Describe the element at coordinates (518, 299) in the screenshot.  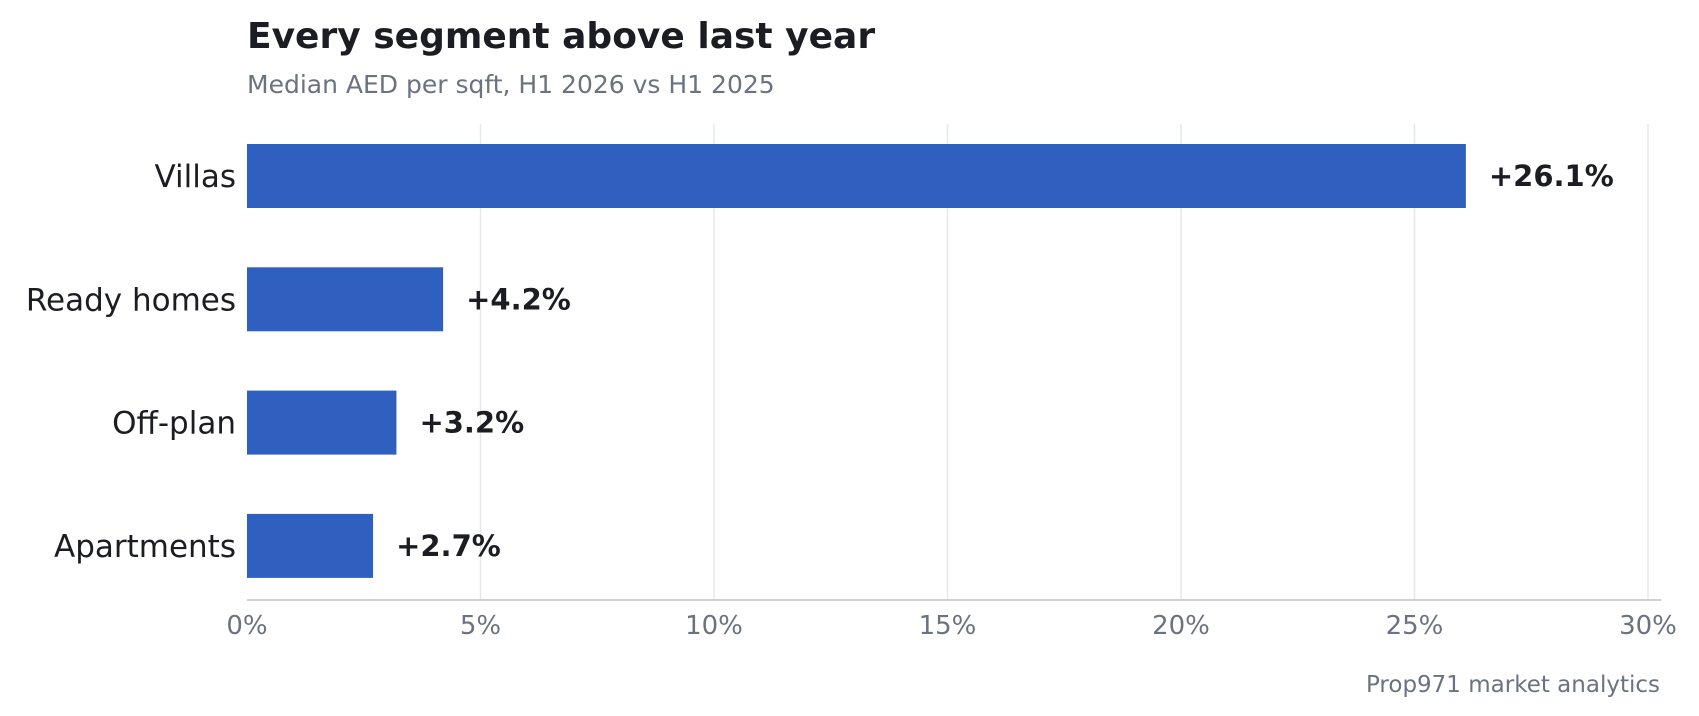
I see `data-label: +4.2%` at that location.